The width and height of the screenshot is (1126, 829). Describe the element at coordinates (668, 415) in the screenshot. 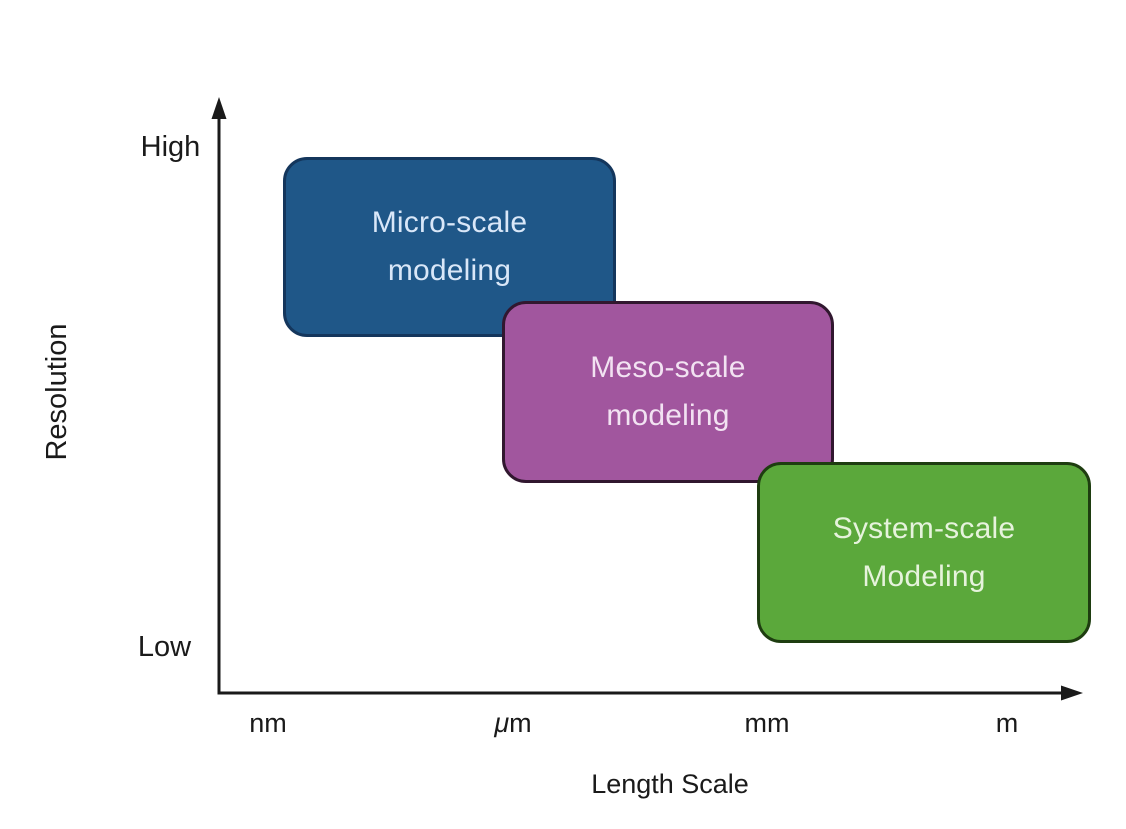

I see `meso-scale-box-label-line2: modeling` at that location.